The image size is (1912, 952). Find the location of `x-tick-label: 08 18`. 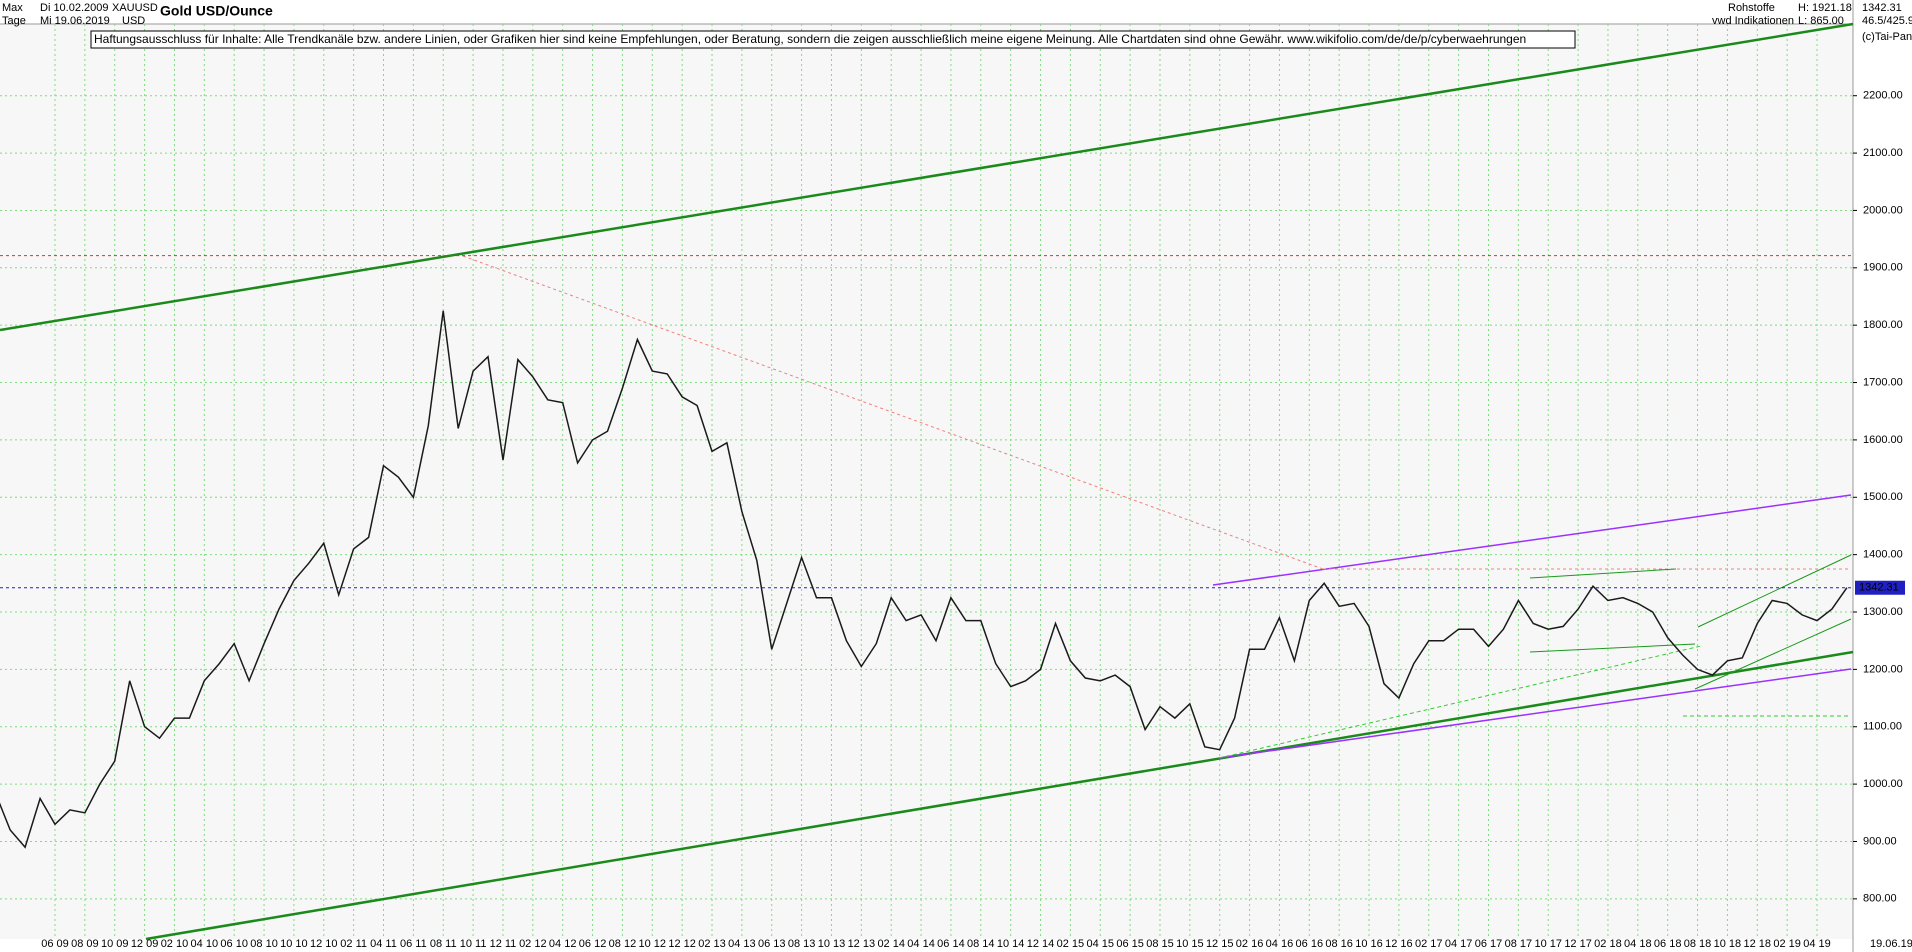

x-tick-label: 08 18 is located at coordinates (1698, 944).